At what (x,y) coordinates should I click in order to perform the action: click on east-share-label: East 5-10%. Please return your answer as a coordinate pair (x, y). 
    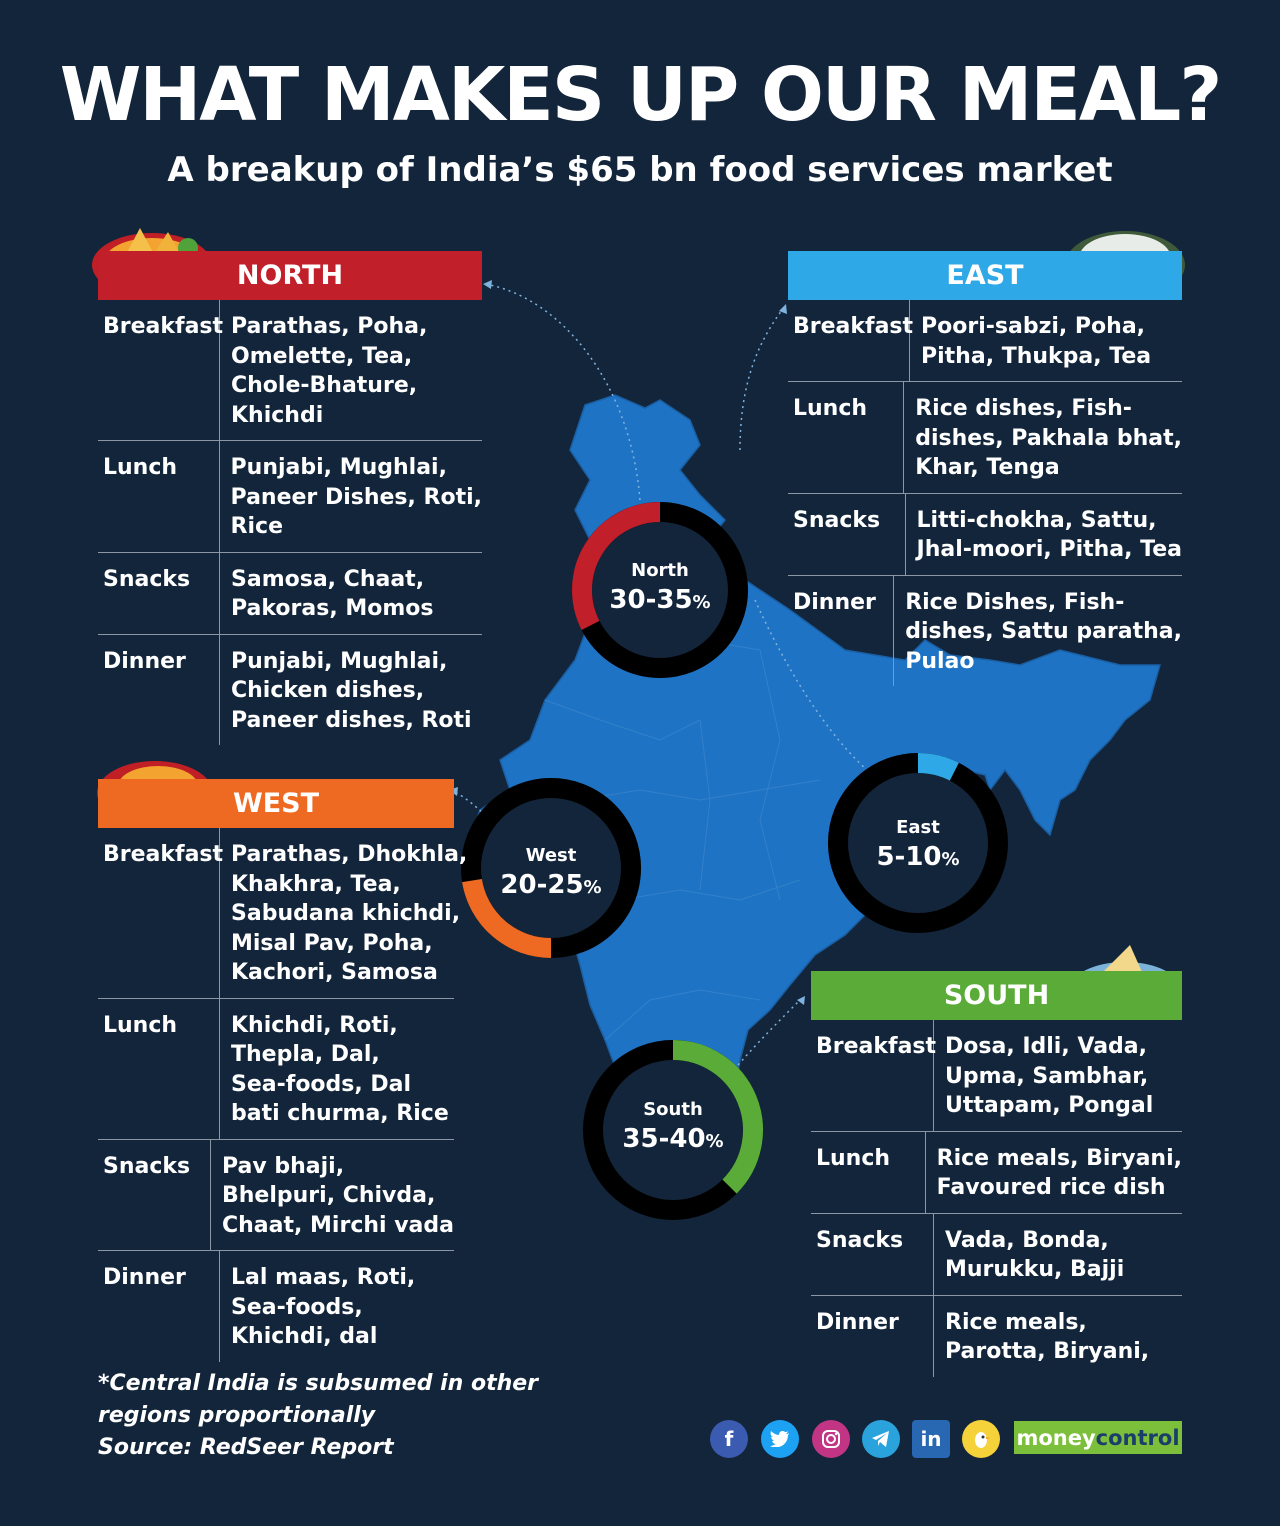
    Looking at the image, I should click on (918, 844).